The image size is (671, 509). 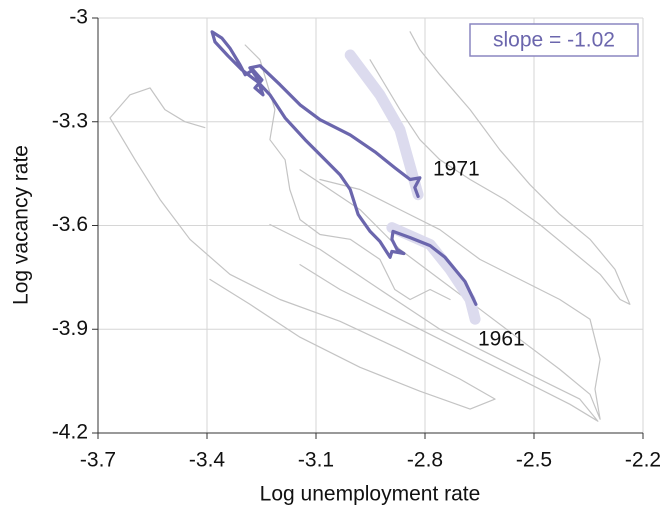 What do you see at coordinates (70, 224) in the screenshot?
I see `y-tick-label: -3.6` at bounding box center [70, 224].